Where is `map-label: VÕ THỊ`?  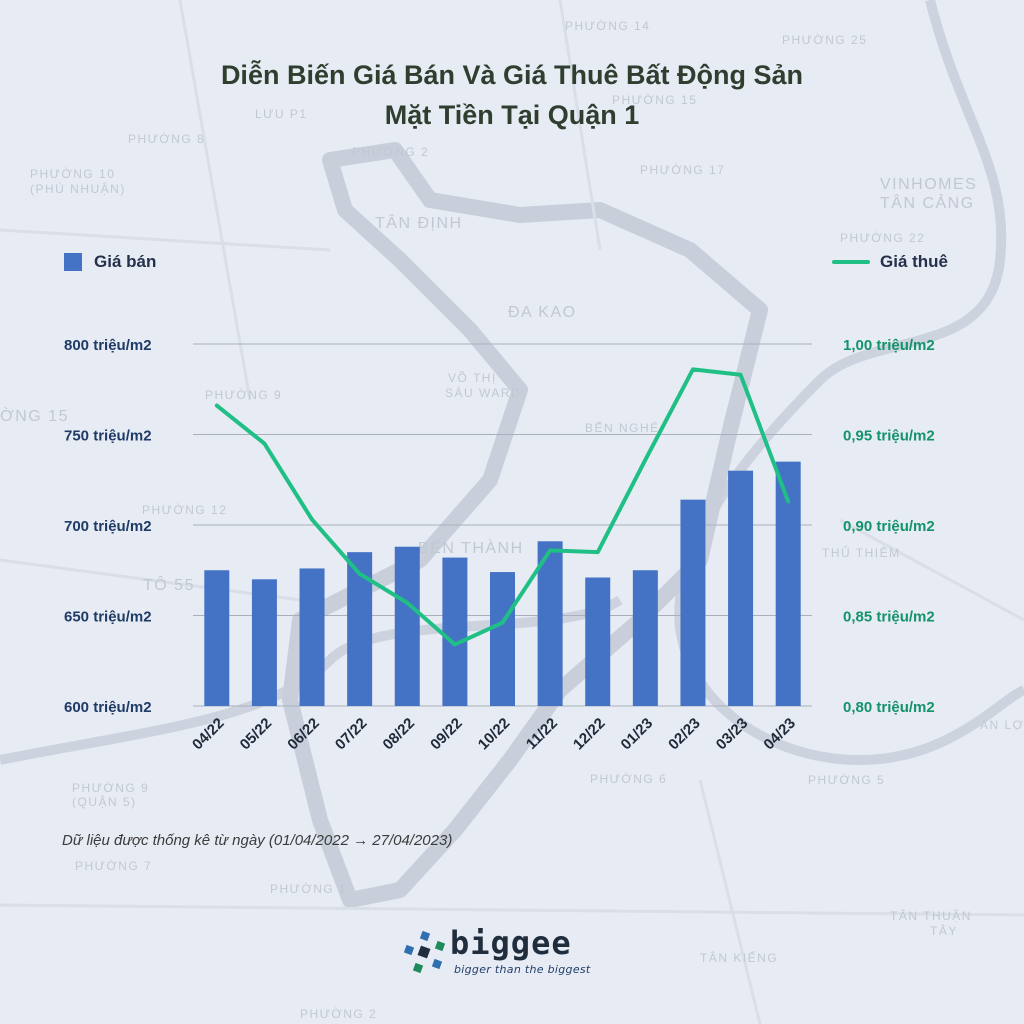 map-label: VÕ THỊ is located at coordinates (472, 377).